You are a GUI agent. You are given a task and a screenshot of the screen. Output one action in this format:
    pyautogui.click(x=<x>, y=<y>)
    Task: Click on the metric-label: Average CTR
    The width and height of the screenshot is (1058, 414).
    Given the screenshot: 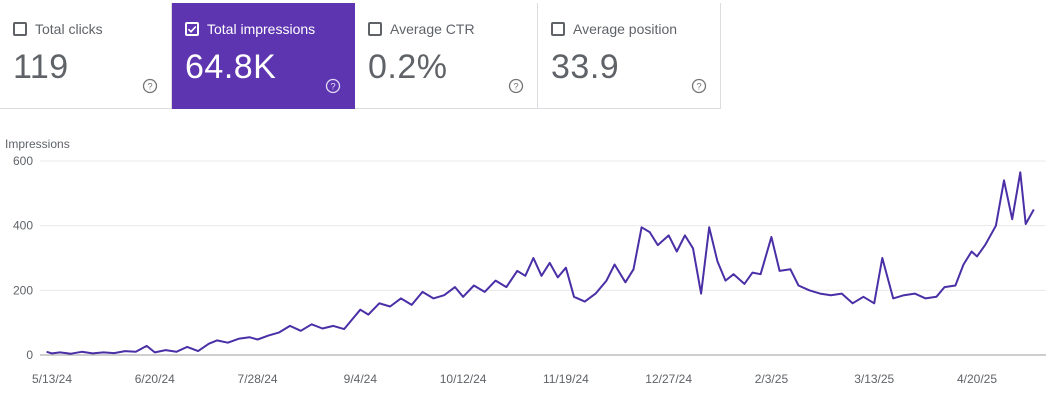 What is the action you would take?
    pyautogui.click(x=432, y=29)
    